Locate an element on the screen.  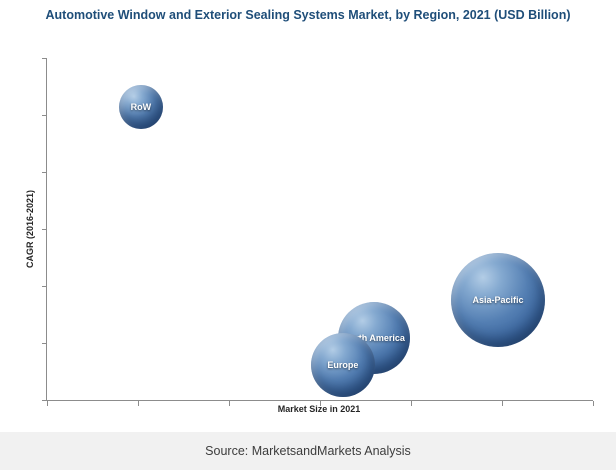
bubble-row: RoW is located at coordinates (140, 106).